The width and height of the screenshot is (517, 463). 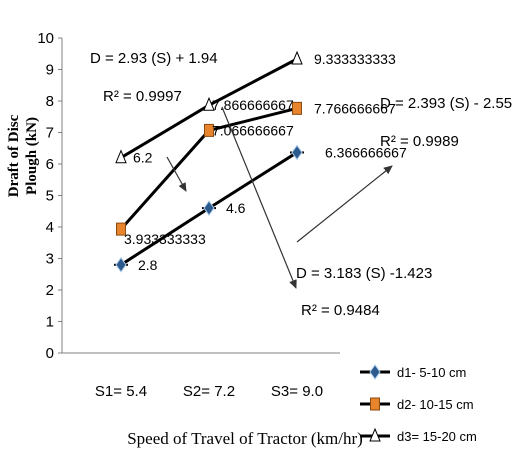 What do you see at coordinates (14, 155) in the screenshot?
I see `y-axis-title-line1: Draft of Disc` at bounding box center [14, 155].